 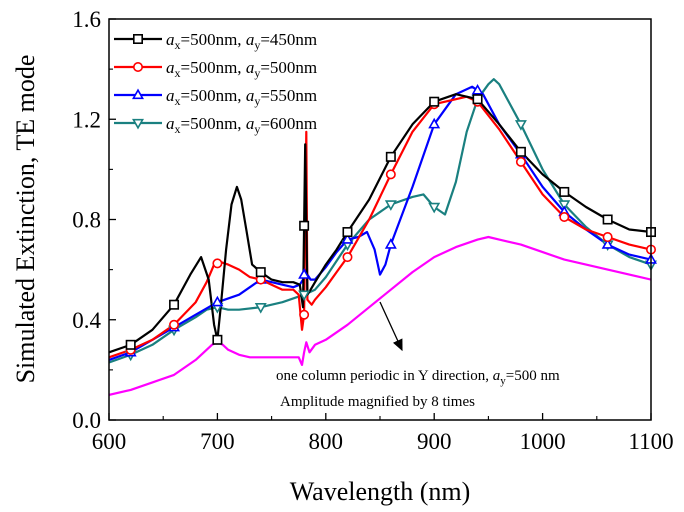 I want to click on legend-entry-2: ax=500nm, ay=500nm, so click(x=215, y=69).